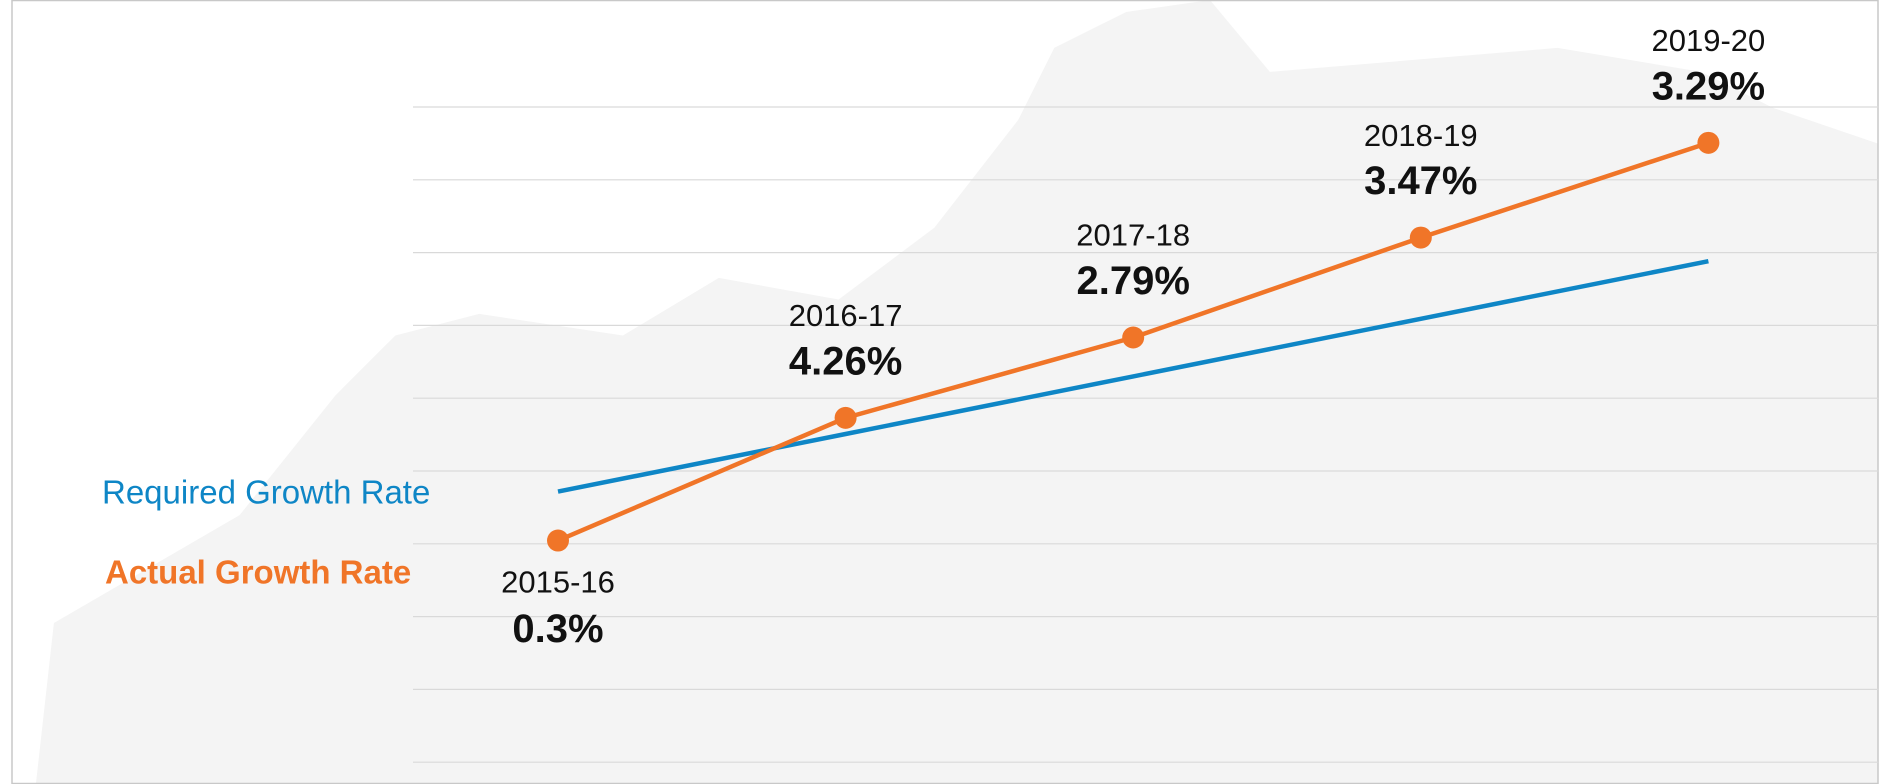 Image resolution: width=1879 pixels, height=784 pixels. What do you see at coordinates (1421, 135) in the screenshot?
I see `category-label: 2018-19` at bounding box center [1421, 135].